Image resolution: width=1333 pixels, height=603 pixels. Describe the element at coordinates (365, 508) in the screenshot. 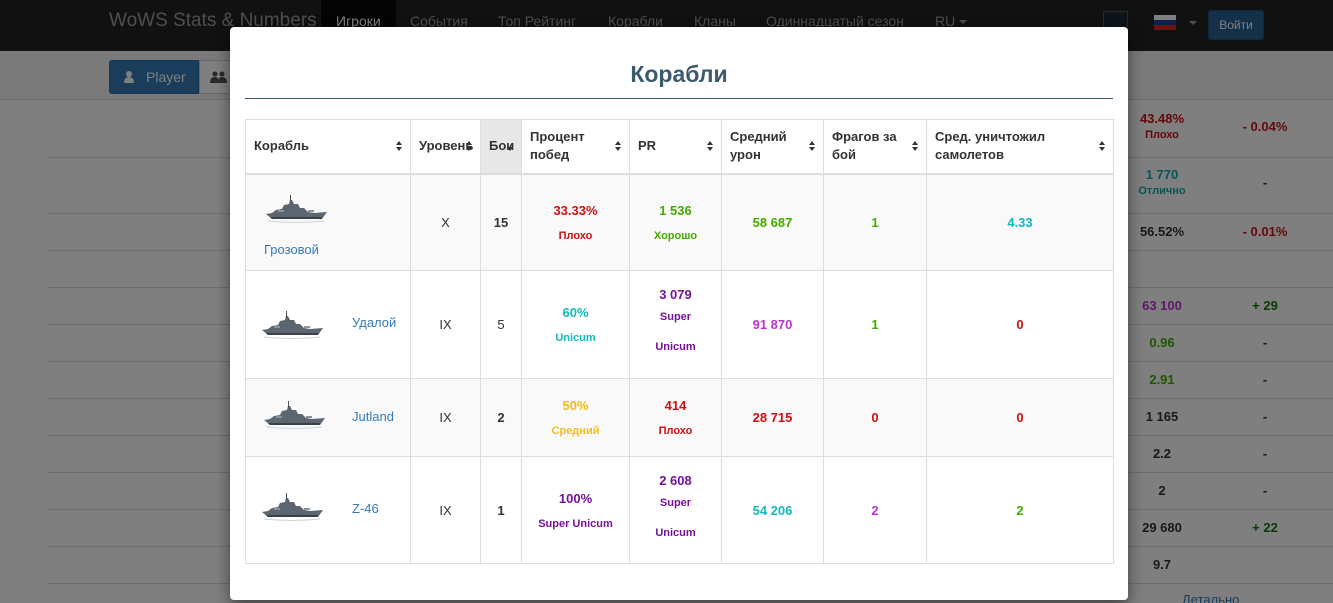

I see `ship-name-link: Z-46` at that location.